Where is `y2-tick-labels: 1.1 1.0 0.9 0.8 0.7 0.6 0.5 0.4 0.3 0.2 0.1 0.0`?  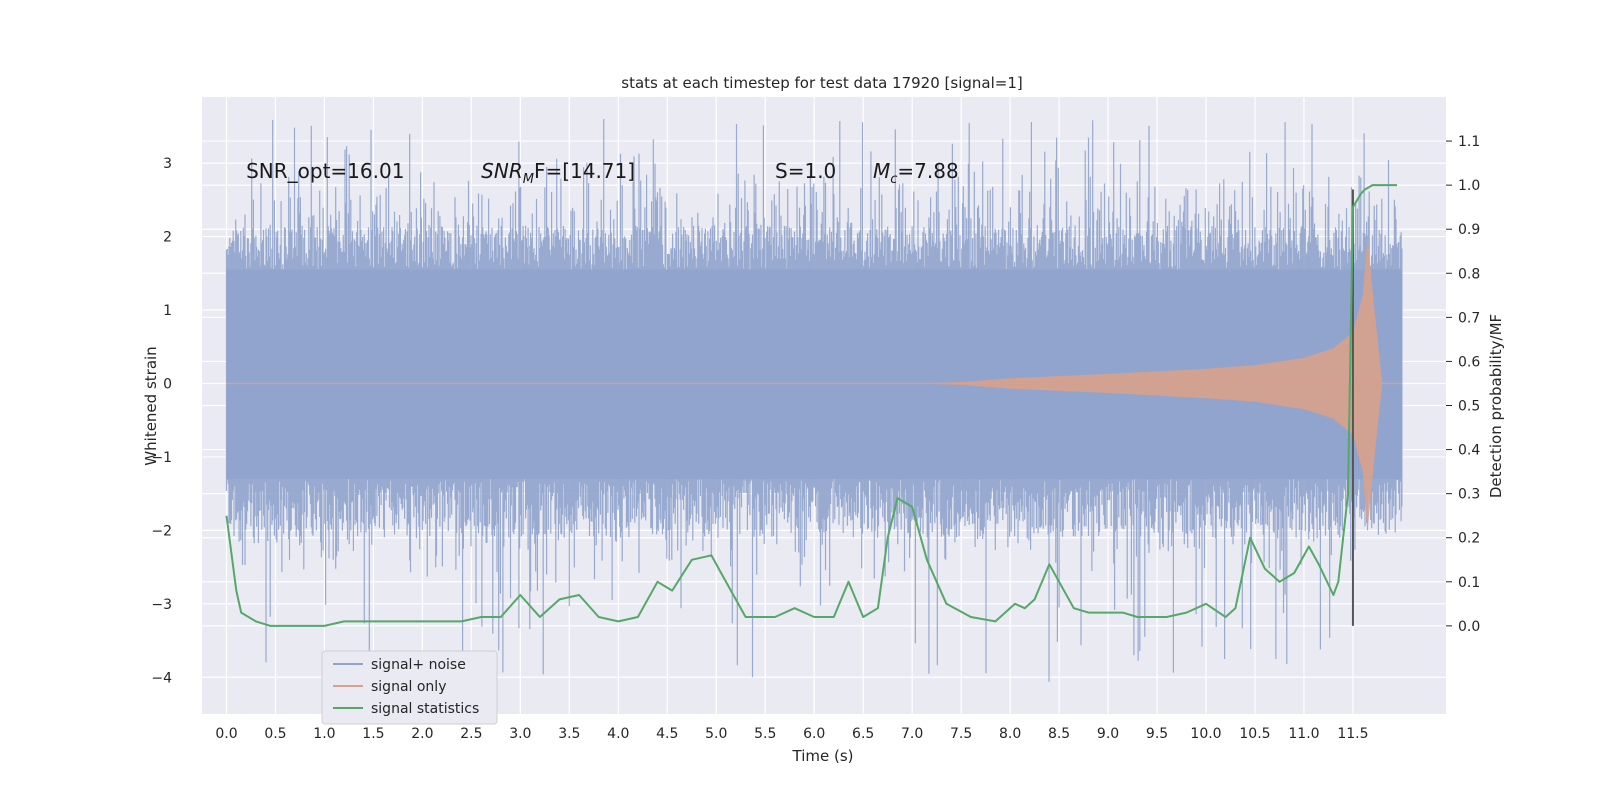 y2-tick-labels: 1.1 1.0 0.9 0.8 0.7 0.6 0.5 0.4 0.3 0.2 0.1 0.0 is located at coordinates (1463, 384).